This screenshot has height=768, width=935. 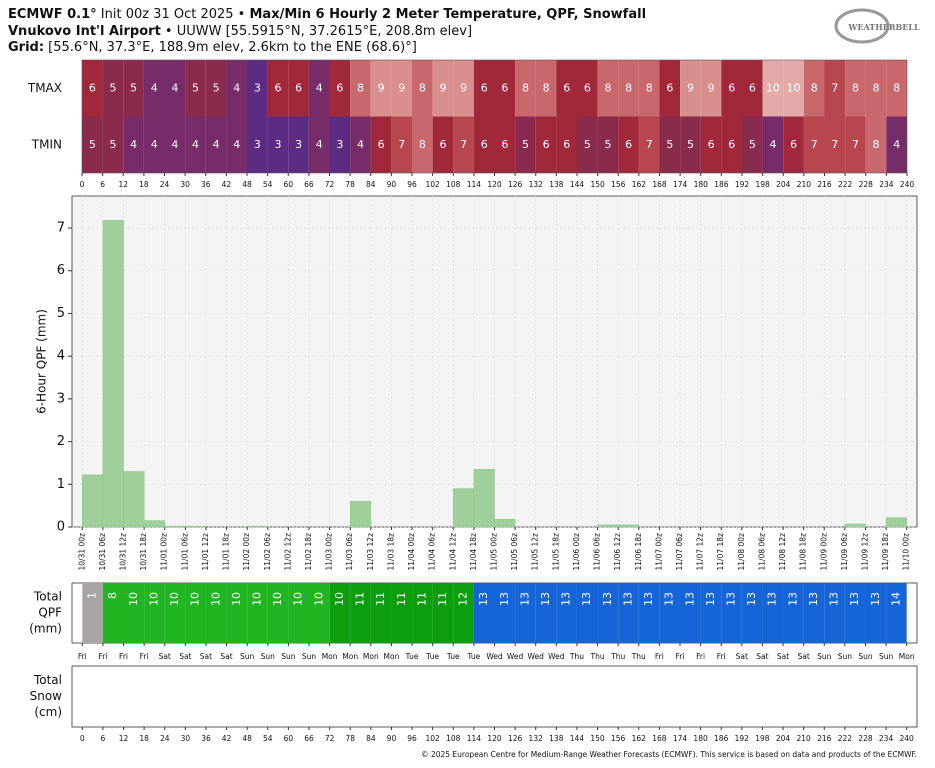 I want to click on x-tick-label: 11/06 00z, so click(x=576, y=552).